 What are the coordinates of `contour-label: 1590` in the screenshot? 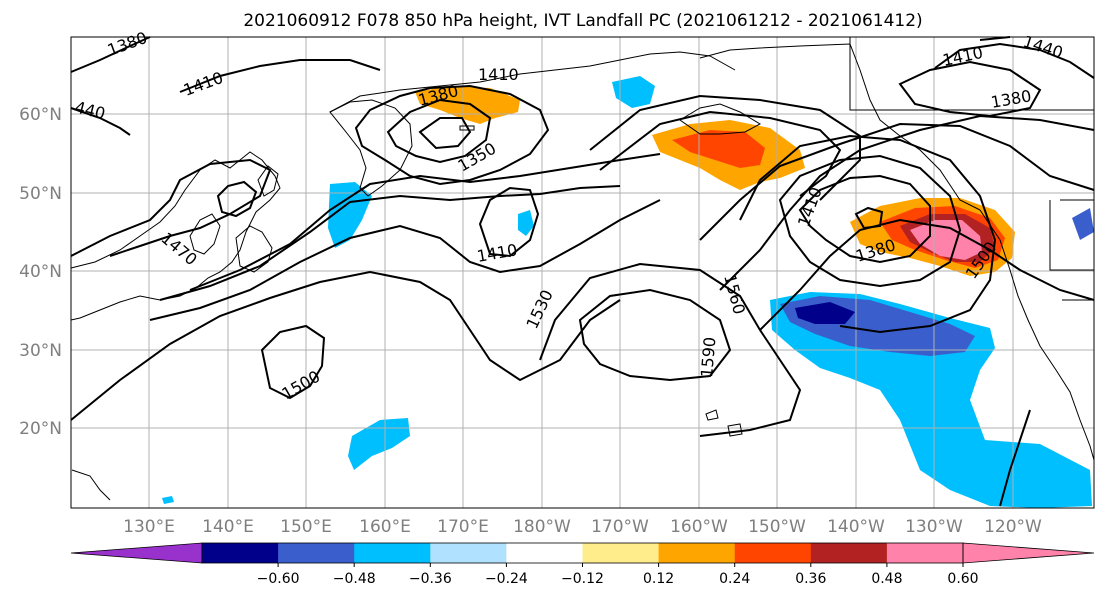 It's located at (708, 357).